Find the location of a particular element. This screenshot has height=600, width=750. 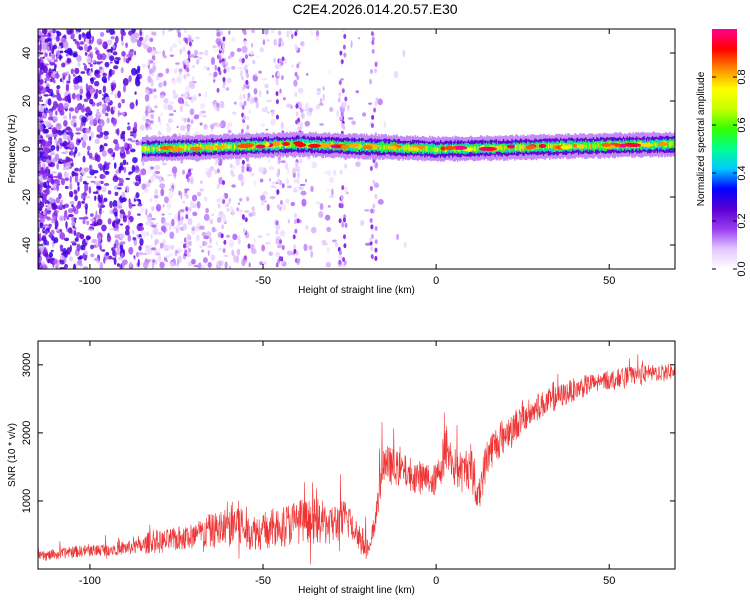

colorbar-tick-label: 0.0 is located at coordinates (742, 268).